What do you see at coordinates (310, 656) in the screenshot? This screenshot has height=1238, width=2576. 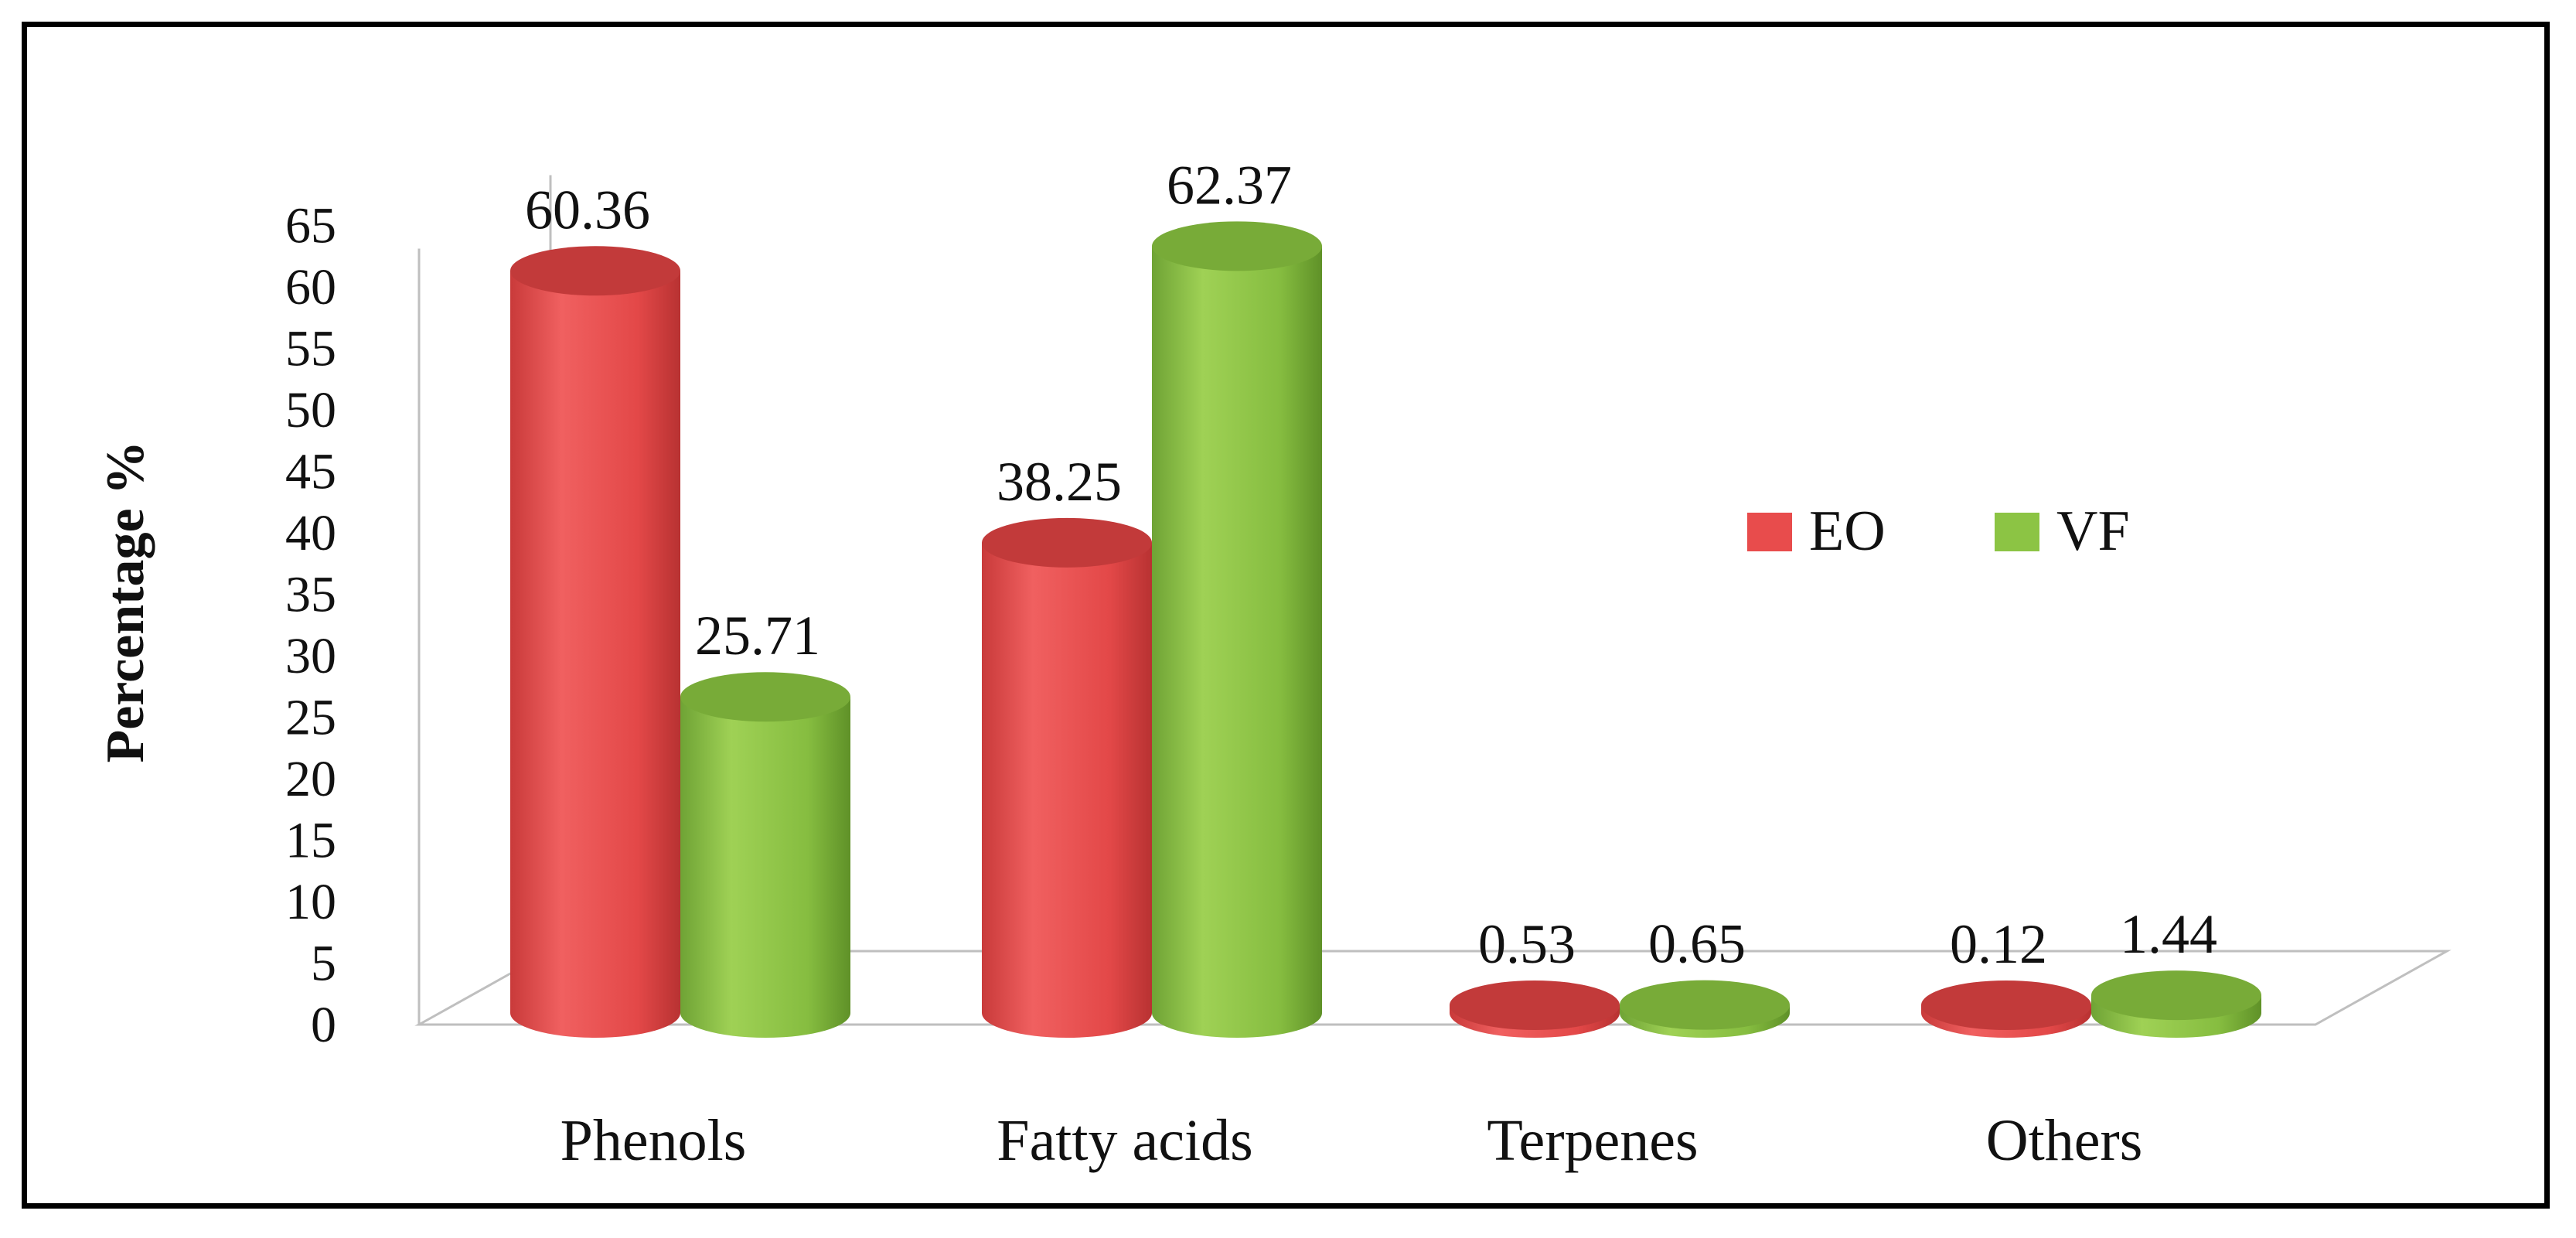 I see `y-tick-label: 30` at bounding box center [310, 656].